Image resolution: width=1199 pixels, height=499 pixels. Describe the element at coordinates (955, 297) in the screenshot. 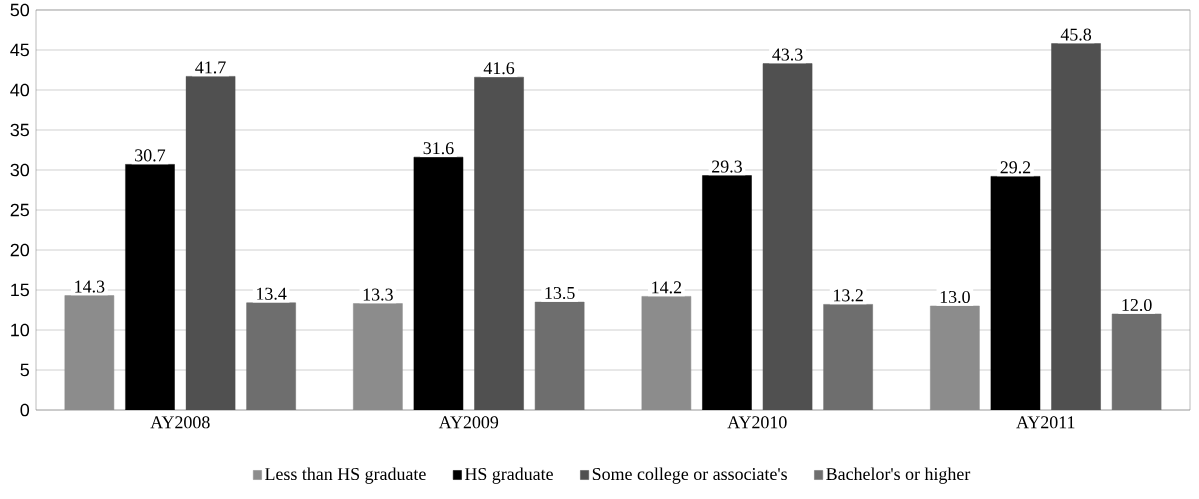

I see `data-label: 13.0` at that location.